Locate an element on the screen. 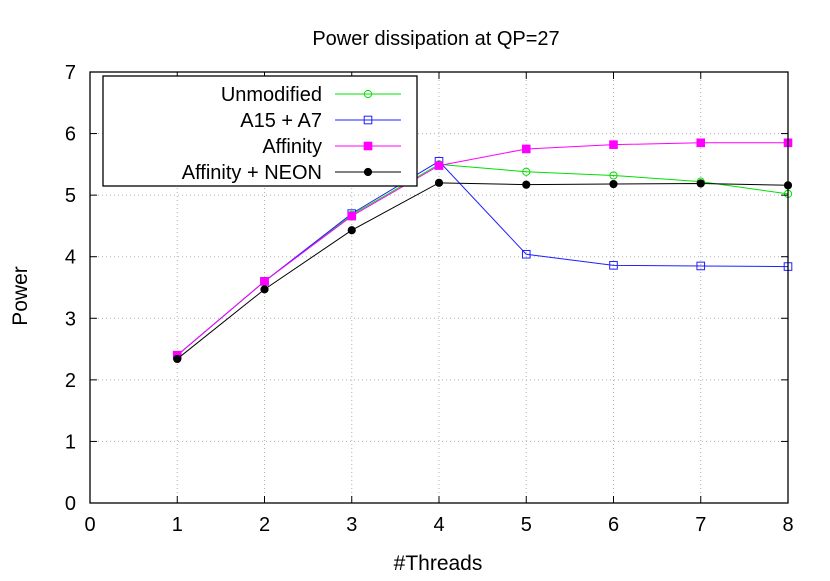 The height and width of the screenshot is (581, 830). legend-entry: Affinity + NEON is located at coordinates (291, 173).